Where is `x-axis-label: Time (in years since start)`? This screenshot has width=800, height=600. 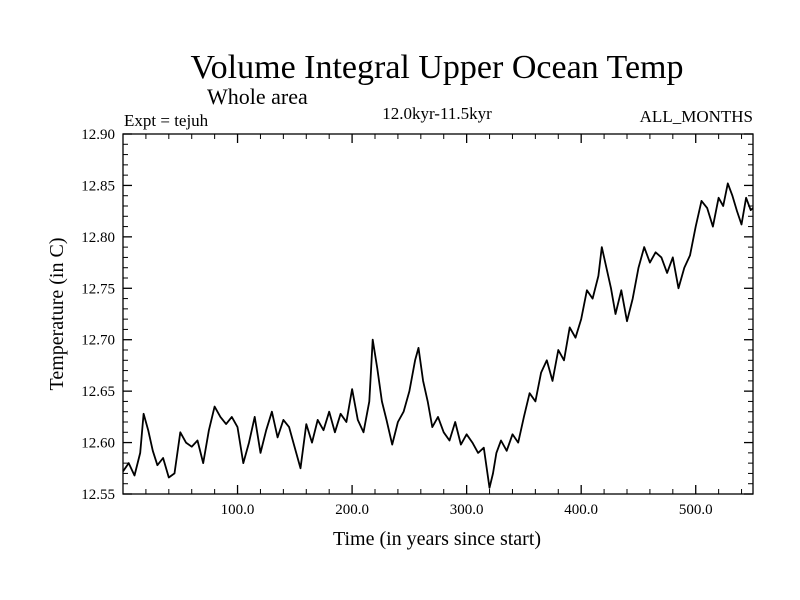
x-axis-label: Time (in years since start) is located at coordinates (437, 539).